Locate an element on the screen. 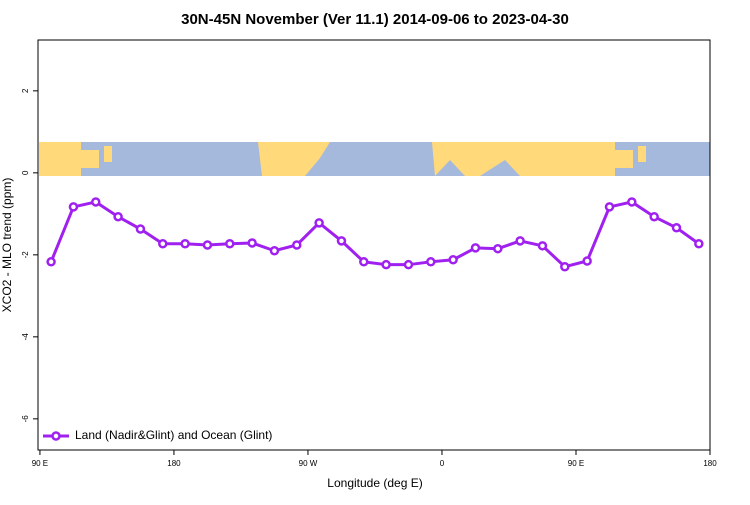 The height and width of the screenshot is (505, 750). x-tick-label: 90 W is located at coordinates (308, 463).